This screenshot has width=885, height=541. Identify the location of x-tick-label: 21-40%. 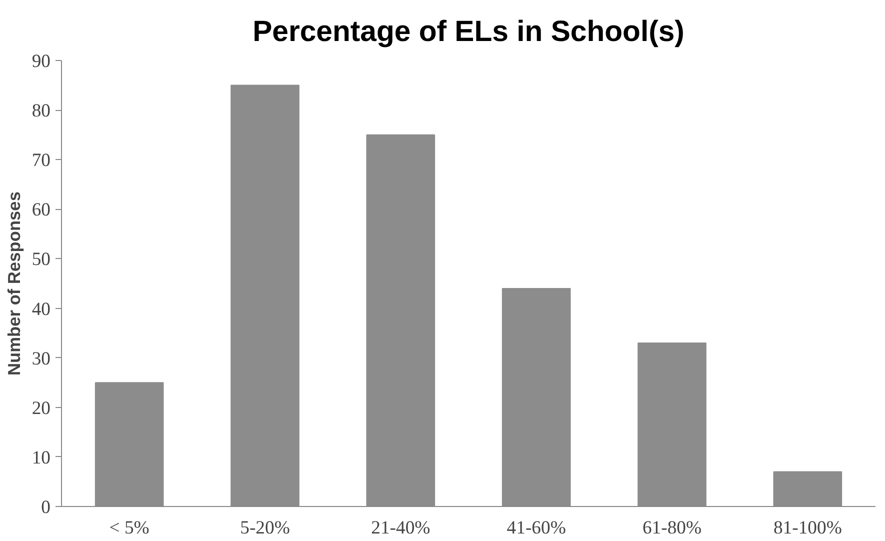
(400, 528).